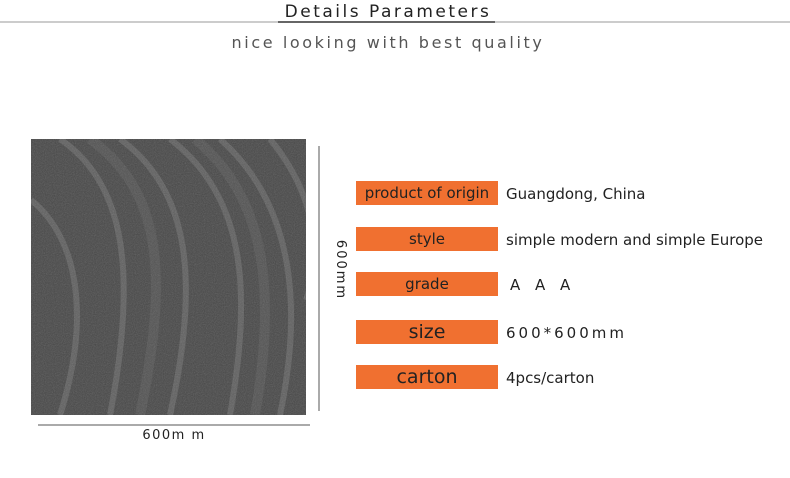 The height and width of the screenshot is (478, 790). What do you see at coordinates (427, 193) in the screenshot?
I see `spec-label: product of origin` at bounding box center [427, 193].